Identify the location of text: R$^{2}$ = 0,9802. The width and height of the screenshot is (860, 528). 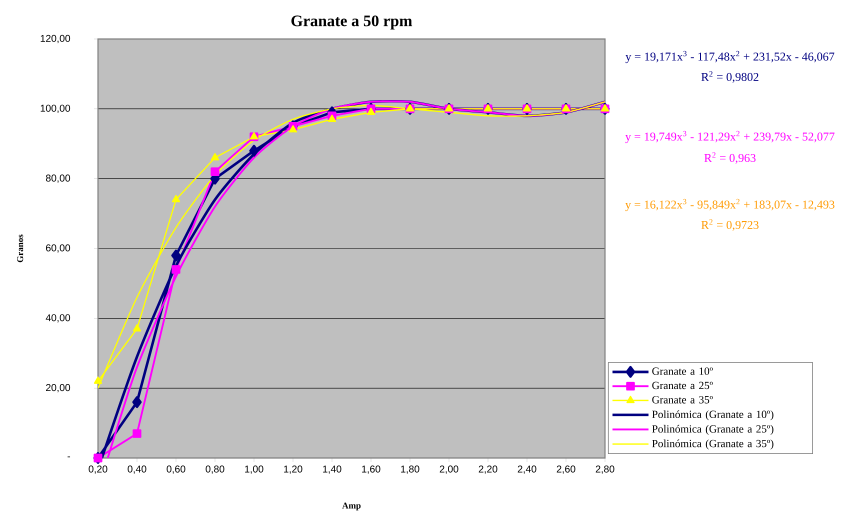
(729, 77).